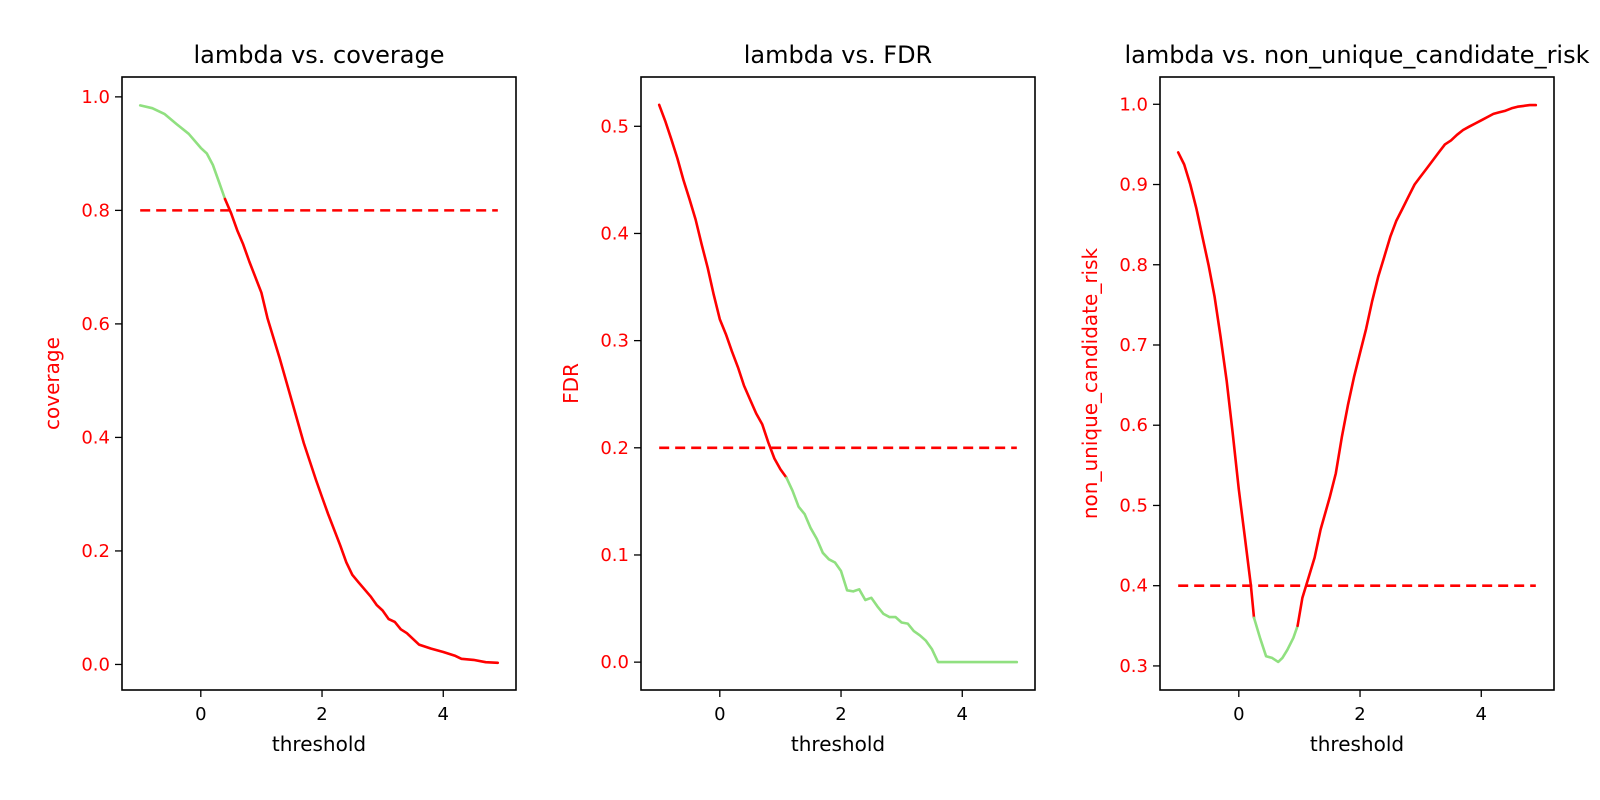 This screenshot has height=800, width=1600. What do you see at coordinates (52, 383) in the screenshot?
I see `y-axis-label: coverage` at bounding box center [52, 383].